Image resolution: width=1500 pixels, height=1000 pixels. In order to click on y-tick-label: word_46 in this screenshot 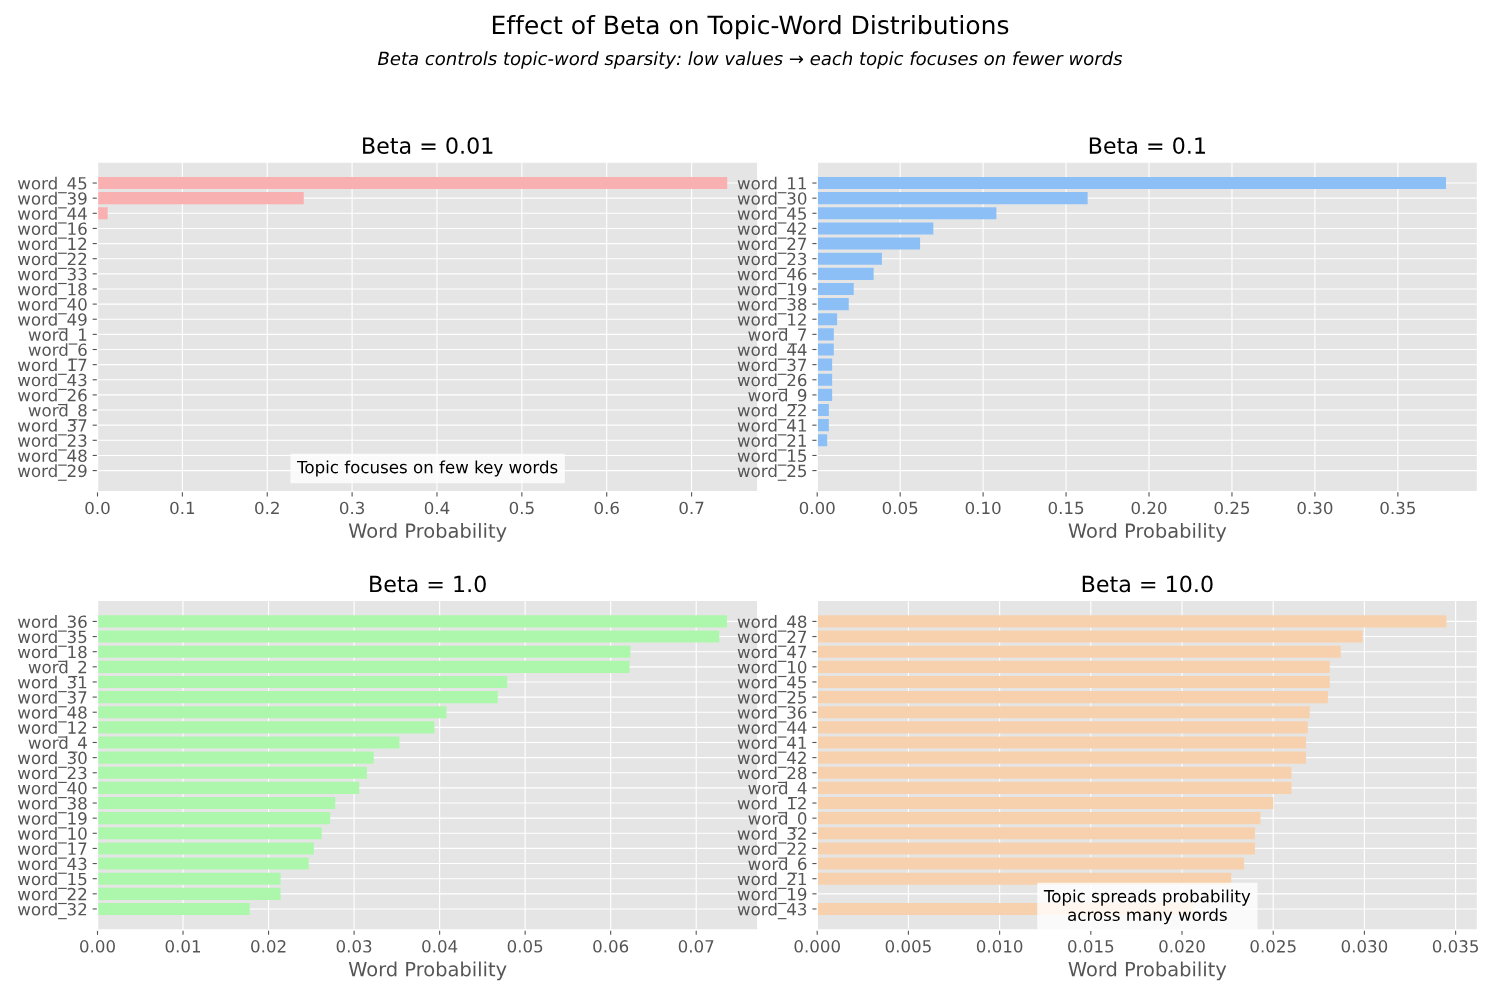, I will do `click(772, 276)`.